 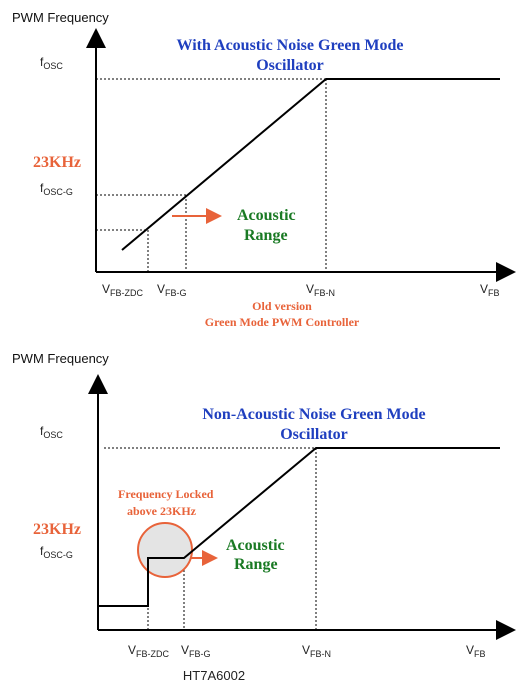 What do you see at coordinates (282, 322) in the screenshot?
I see `note-line2: Green Mode PWM Controller` at bounding box center [282, 322].